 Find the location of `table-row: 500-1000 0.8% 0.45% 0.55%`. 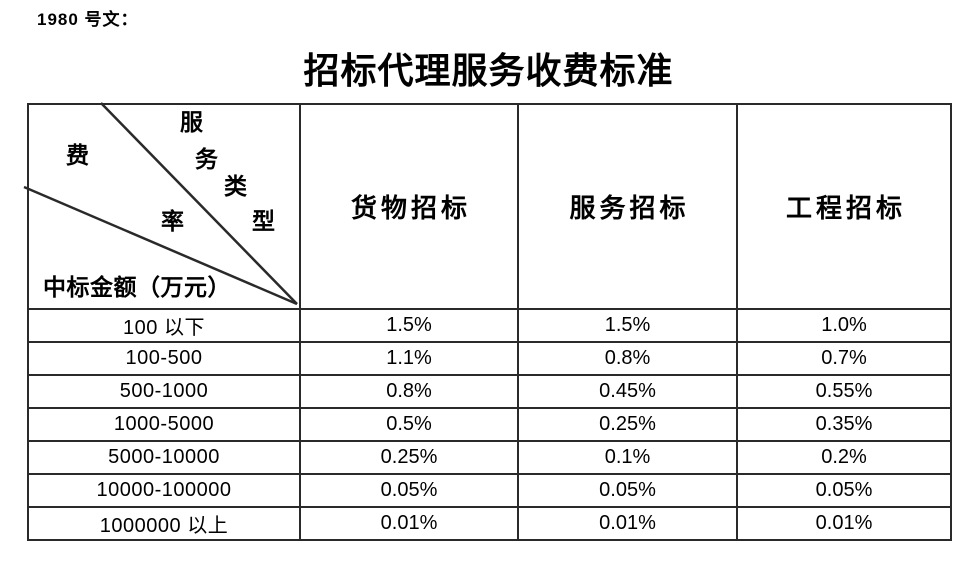

table-row: 500-1000 0.8% 0.45% 0.55% is located at coordinates (489, 391).